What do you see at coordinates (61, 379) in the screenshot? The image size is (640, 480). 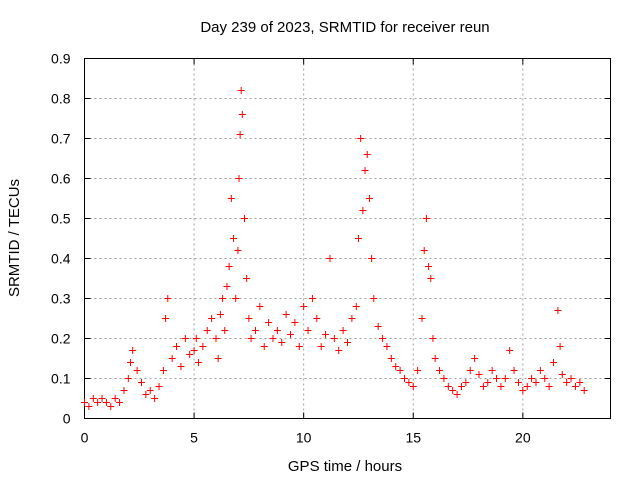 I see `y-tick-label: 0.1` at bounding box center [61, 379].